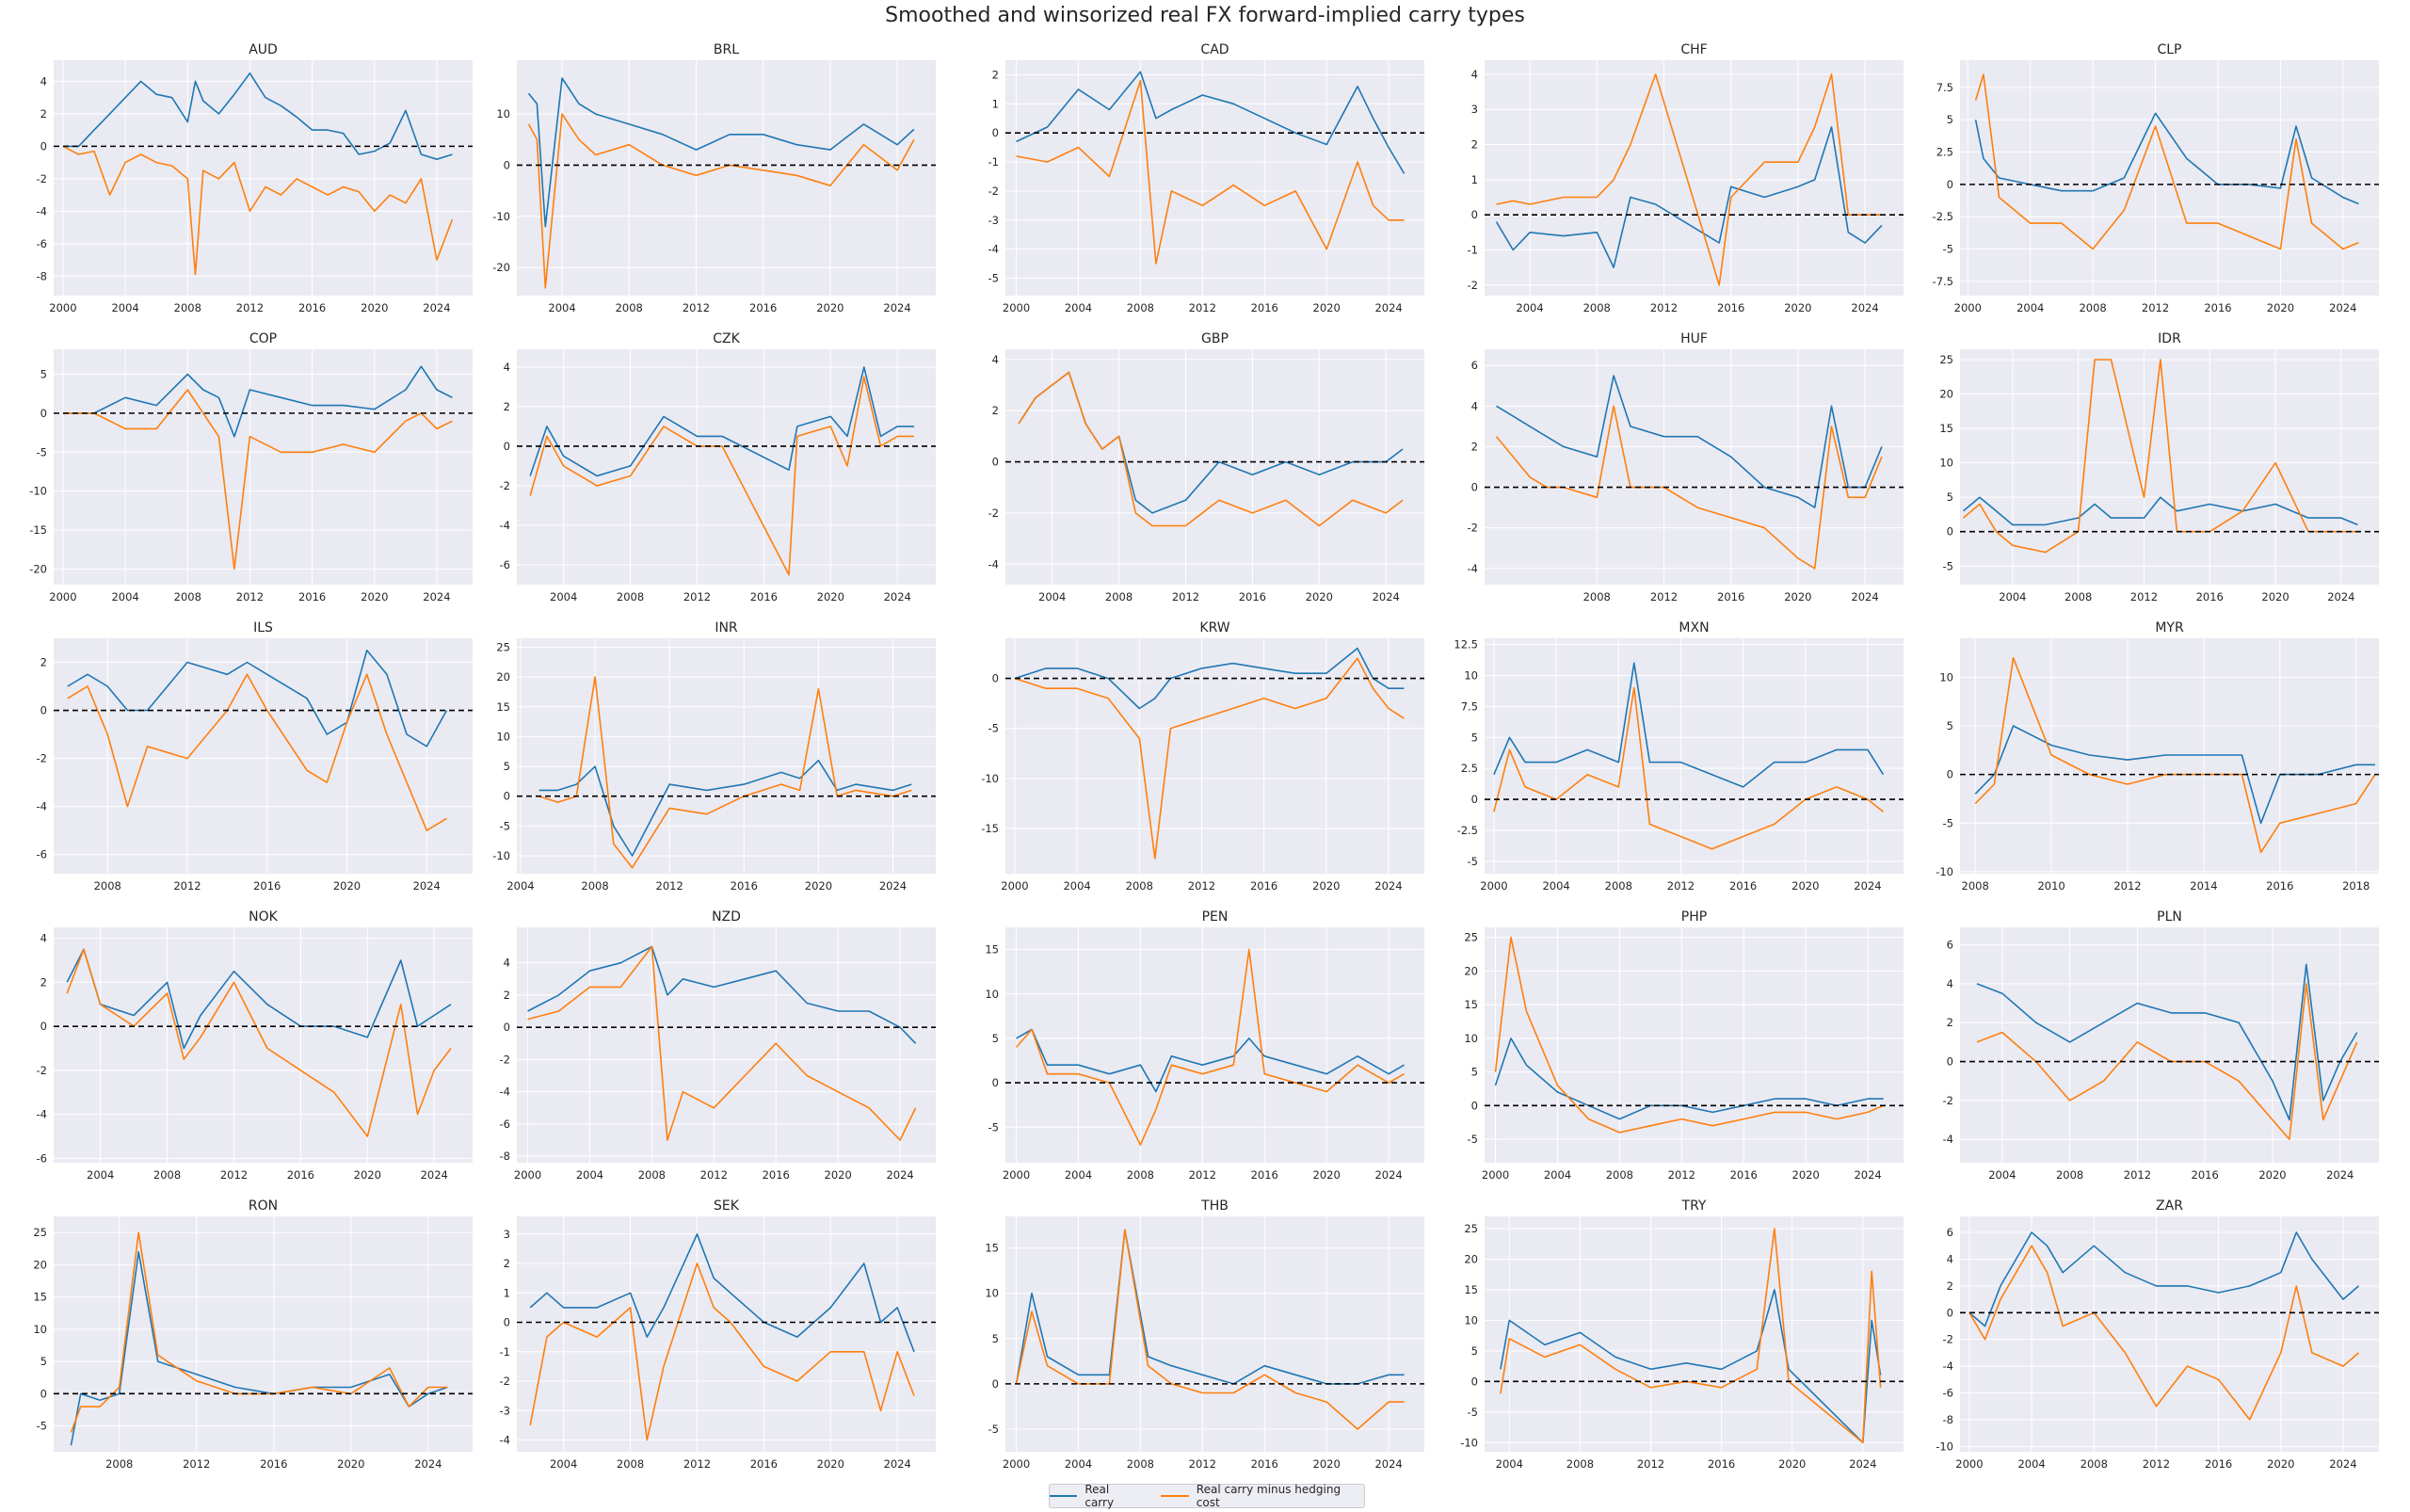 The width and height of the screenshot is (2410, 1512). What do you see at coordinates (1950, 1232) in the screenshot?
I see `y-tick-label: 6` at bounding box center [1950, 1232].